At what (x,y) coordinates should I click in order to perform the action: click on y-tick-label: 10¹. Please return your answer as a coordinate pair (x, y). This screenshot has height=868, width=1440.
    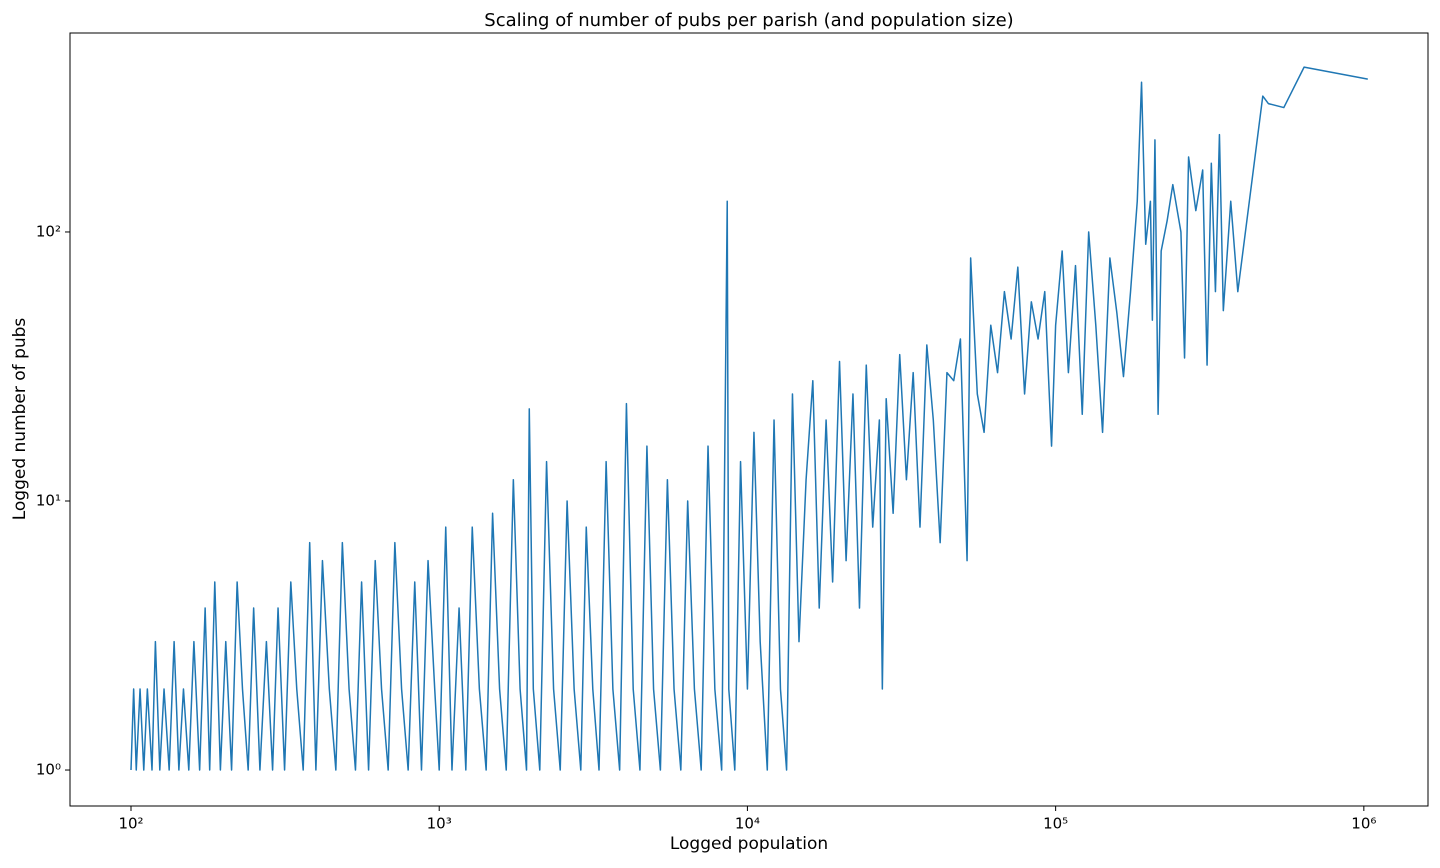
    Looking at the image, I should click on (48, 500).